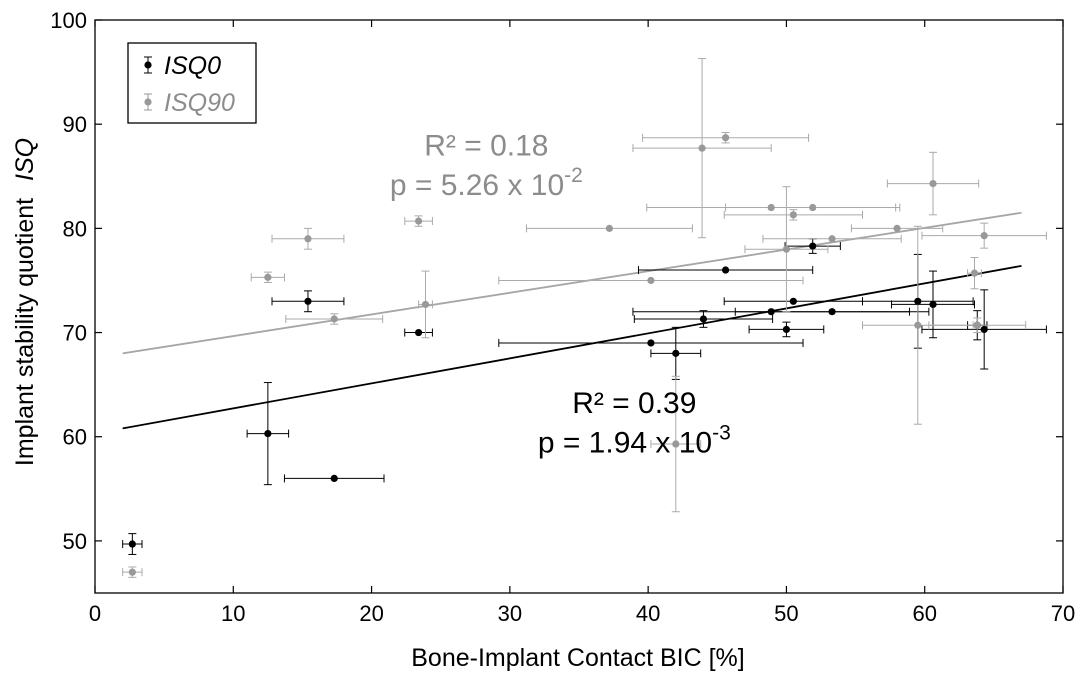 This screenshot has width=1084, height=675. I want to click on x-tick-label: 30, so click(510, 613).